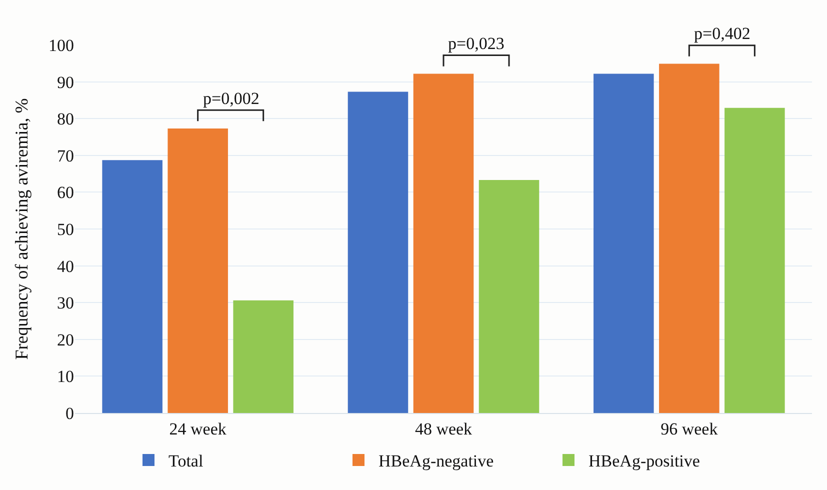 The height and width of the screenshot is (490, 827). What do you see at coordinates (65, 119) in the screenshot?
I see `y-tick-label: 80` at bounding box center [65, 119].